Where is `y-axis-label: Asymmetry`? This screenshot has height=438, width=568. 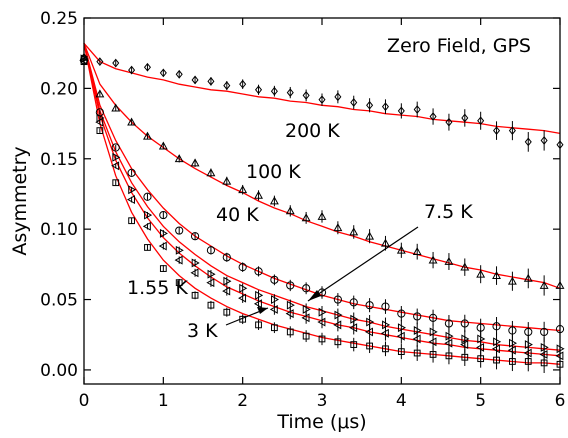
y-axis-label: Asymmetry is located at coordinates (20, 200).